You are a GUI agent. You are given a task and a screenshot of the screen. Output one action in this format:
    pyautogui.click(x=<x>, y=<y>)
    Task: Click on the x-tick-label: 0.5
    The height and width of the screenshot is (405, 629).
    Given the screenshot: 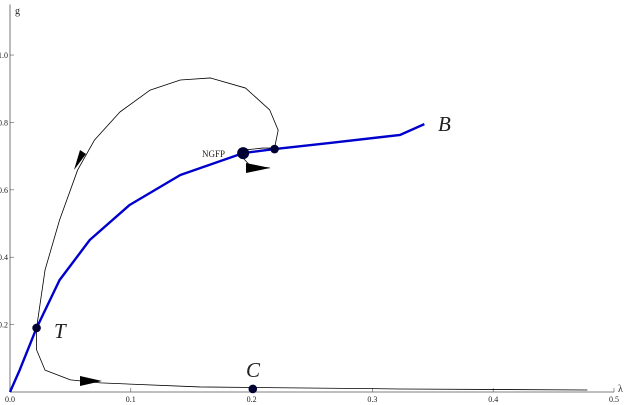 What is the action you would take?
    pyautogui.click(x=614, y=399)
    